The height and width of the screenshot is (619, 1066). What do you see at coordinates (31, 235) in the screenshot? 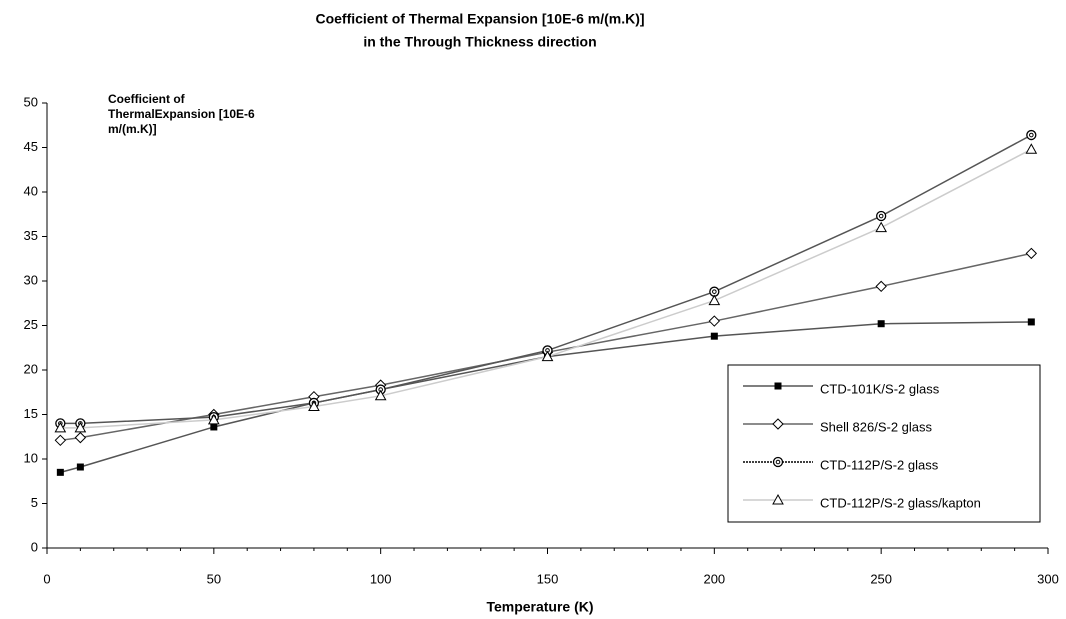
I see `y-tick-label: 35` at bounding box center [31, 235].